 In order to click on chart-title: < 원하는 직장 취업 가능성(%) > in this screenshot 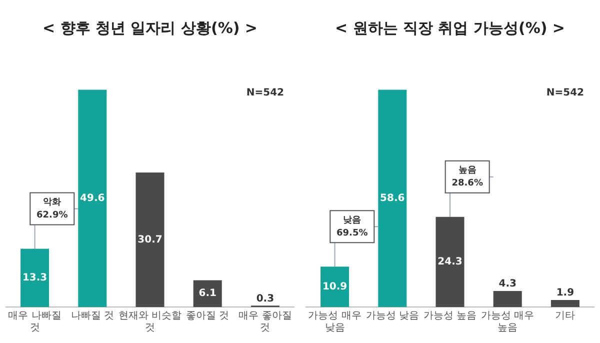, I will do `click(450, 27)`.